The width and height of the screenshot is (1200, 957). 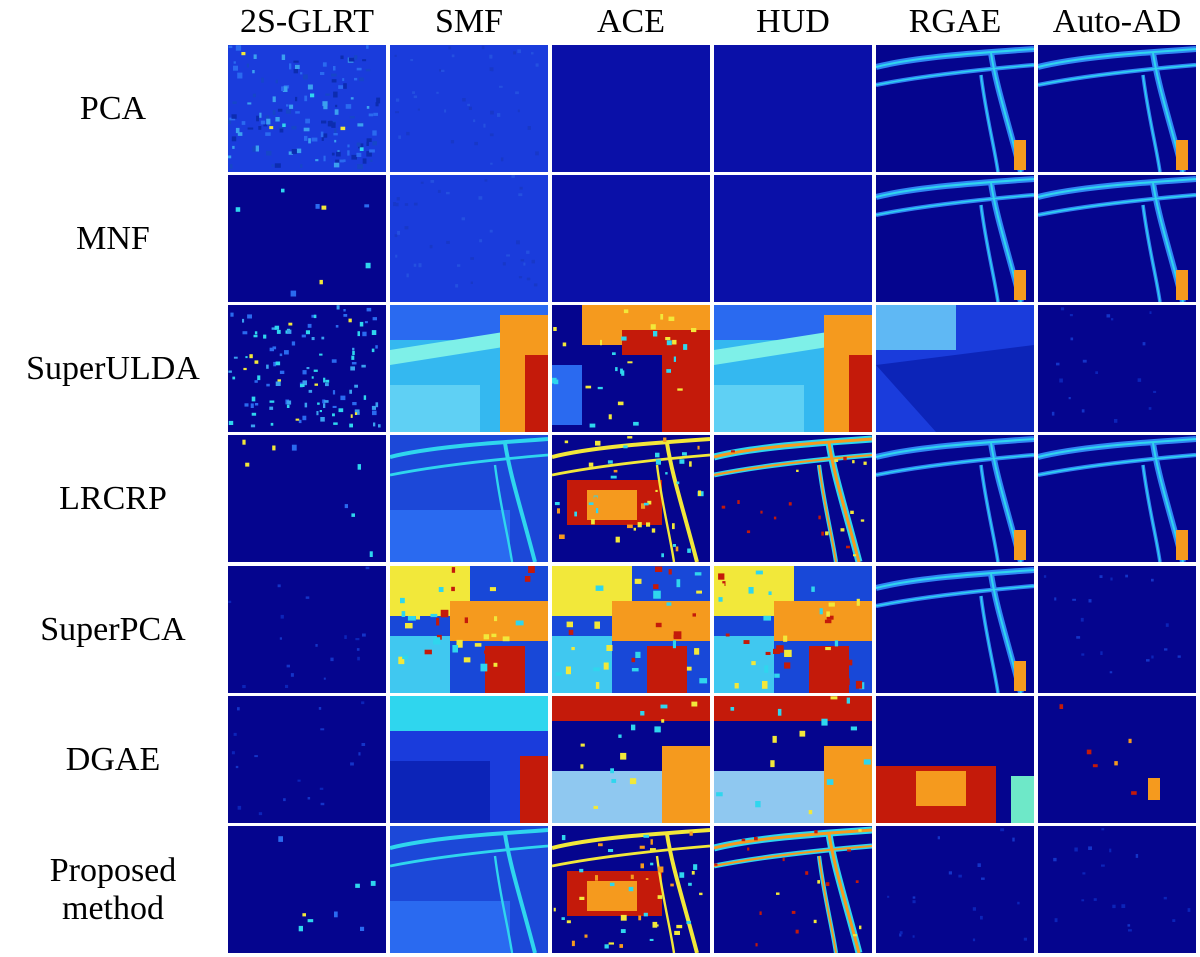 I want to click on detection-map-mnf-rgae, so click(x=955, y=238).